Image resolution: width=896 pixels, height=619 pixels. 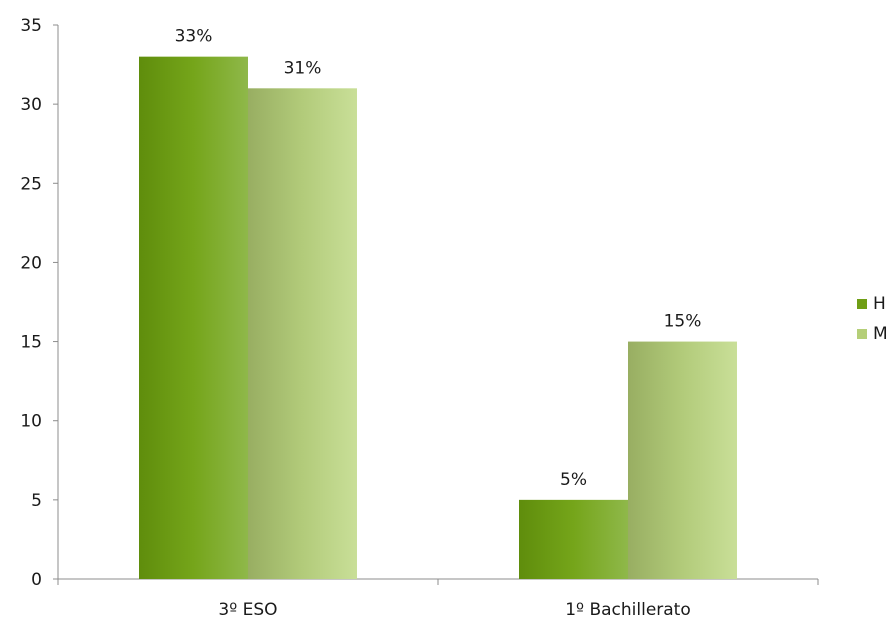 What do you see at coordinates (31, 184) in the screenshot?
I see `y-tick-label: 25` at bounding box center [31, 184].